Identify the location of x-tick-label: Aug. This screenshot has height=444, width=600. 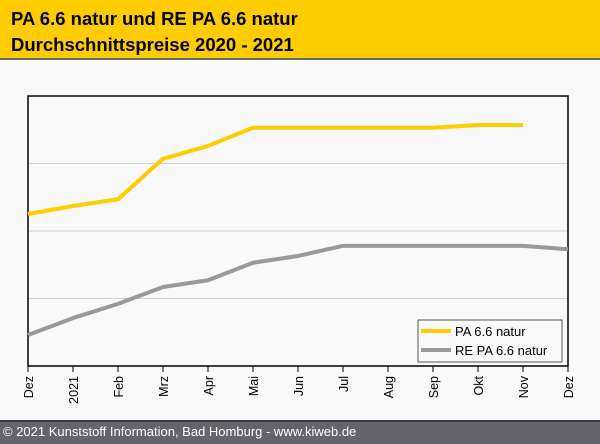
(389, 387).